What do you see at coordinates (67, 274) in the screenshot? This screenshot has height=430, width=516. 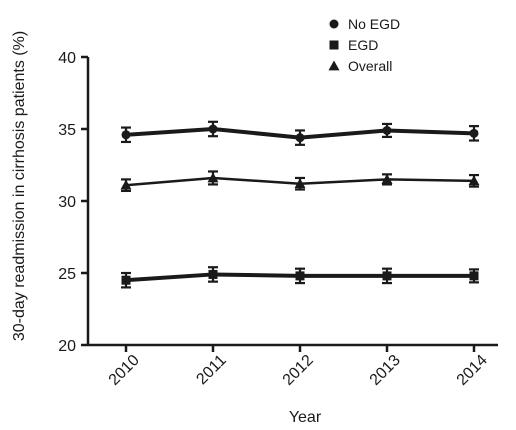 I see `y-tick-label: 25` at bounding box center [67, 274].